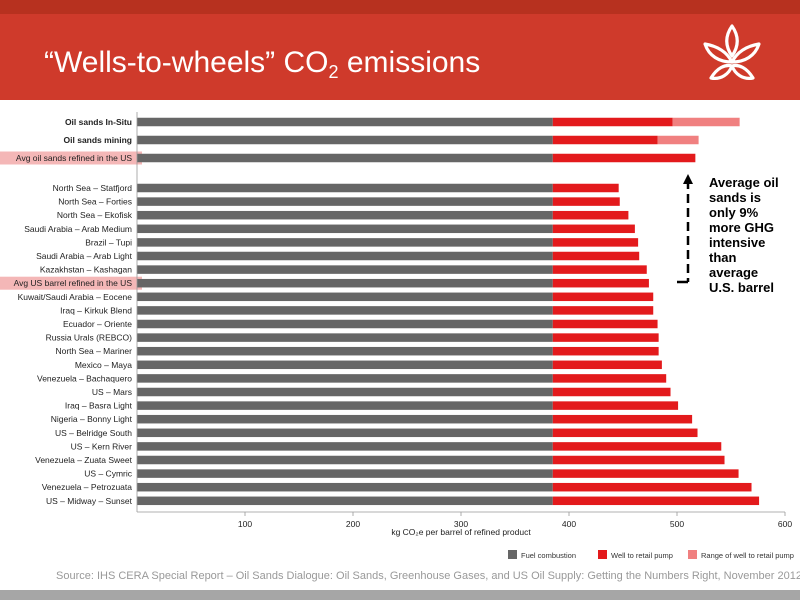  What do you see at coordinates (103, 365) in the screenshot?
I see `bar-label: Mexico – Maya` at bounding box center [103, 365].